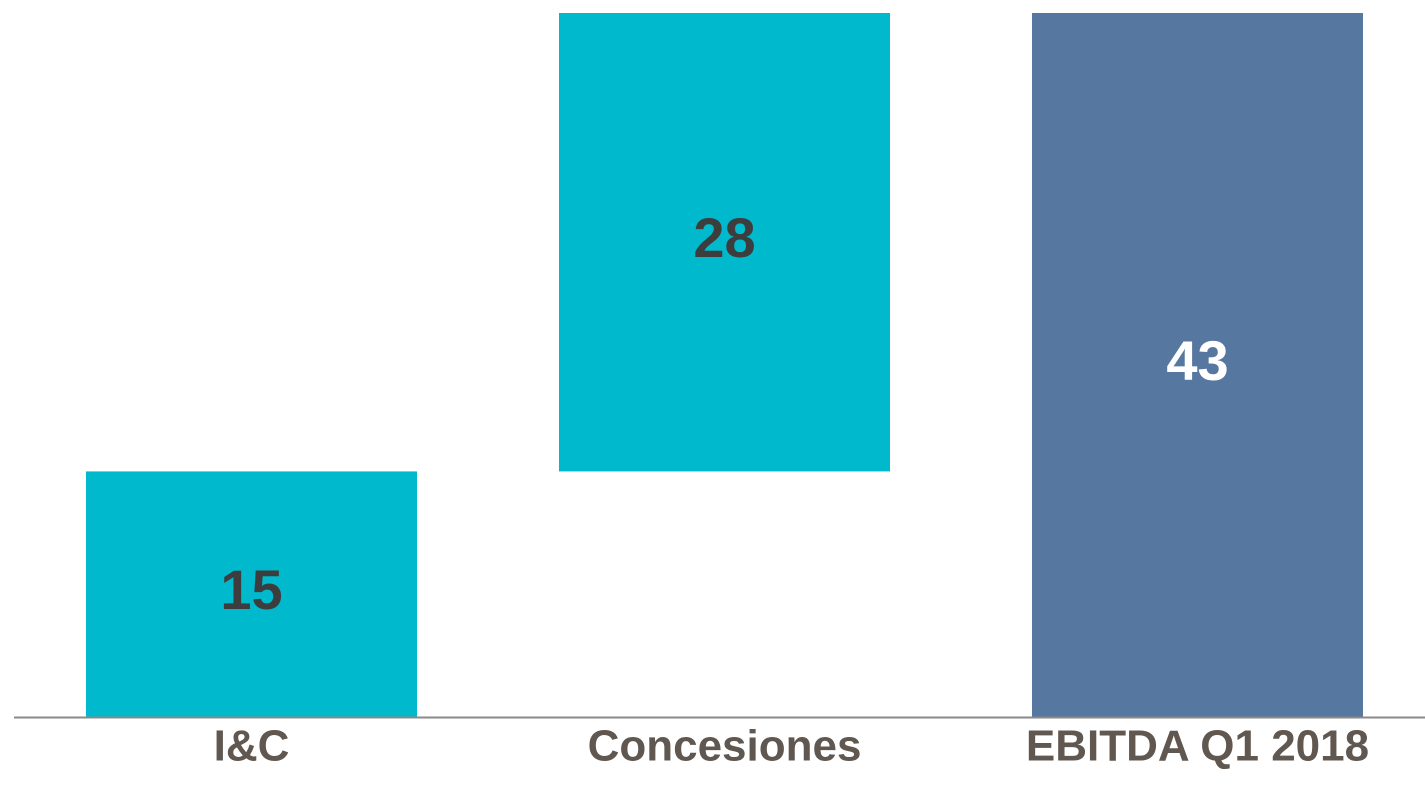 This screenshot has width=1425, height=799. I want to click on category-label-2: EBITDA Q1 2018, so click(1197, 746).